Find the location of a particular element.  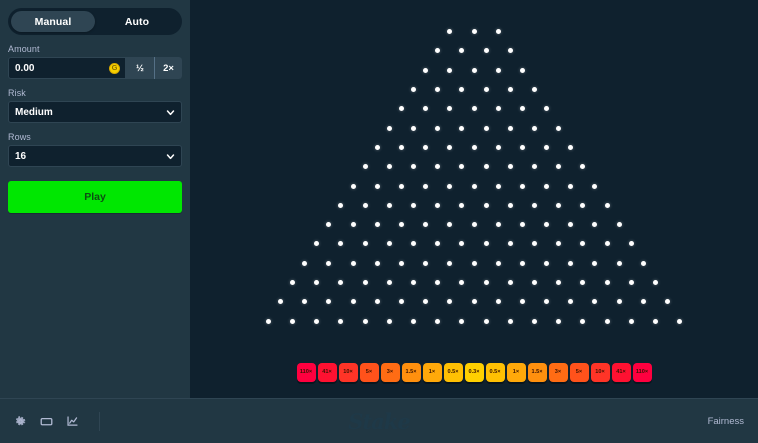

display-icon is located at coordinates (46, 421).